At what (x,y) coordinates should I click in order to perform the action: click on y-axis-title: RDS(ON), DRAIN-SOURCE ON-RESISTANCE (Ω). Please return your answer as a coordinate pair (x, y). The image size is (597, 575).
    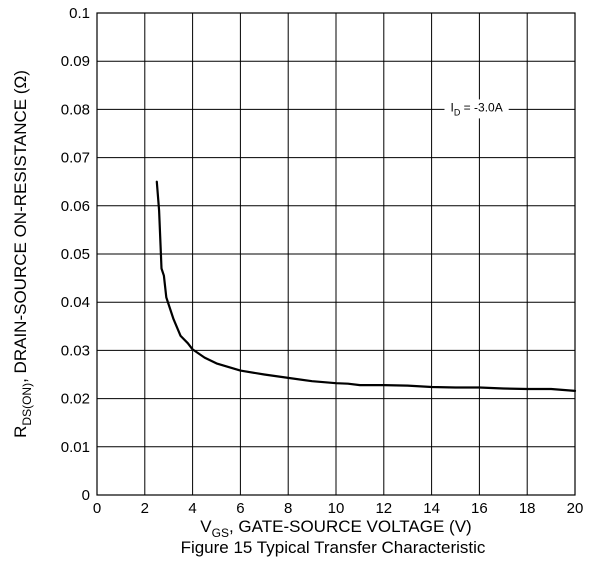
    Looking at the image, I should click on (22, 254).